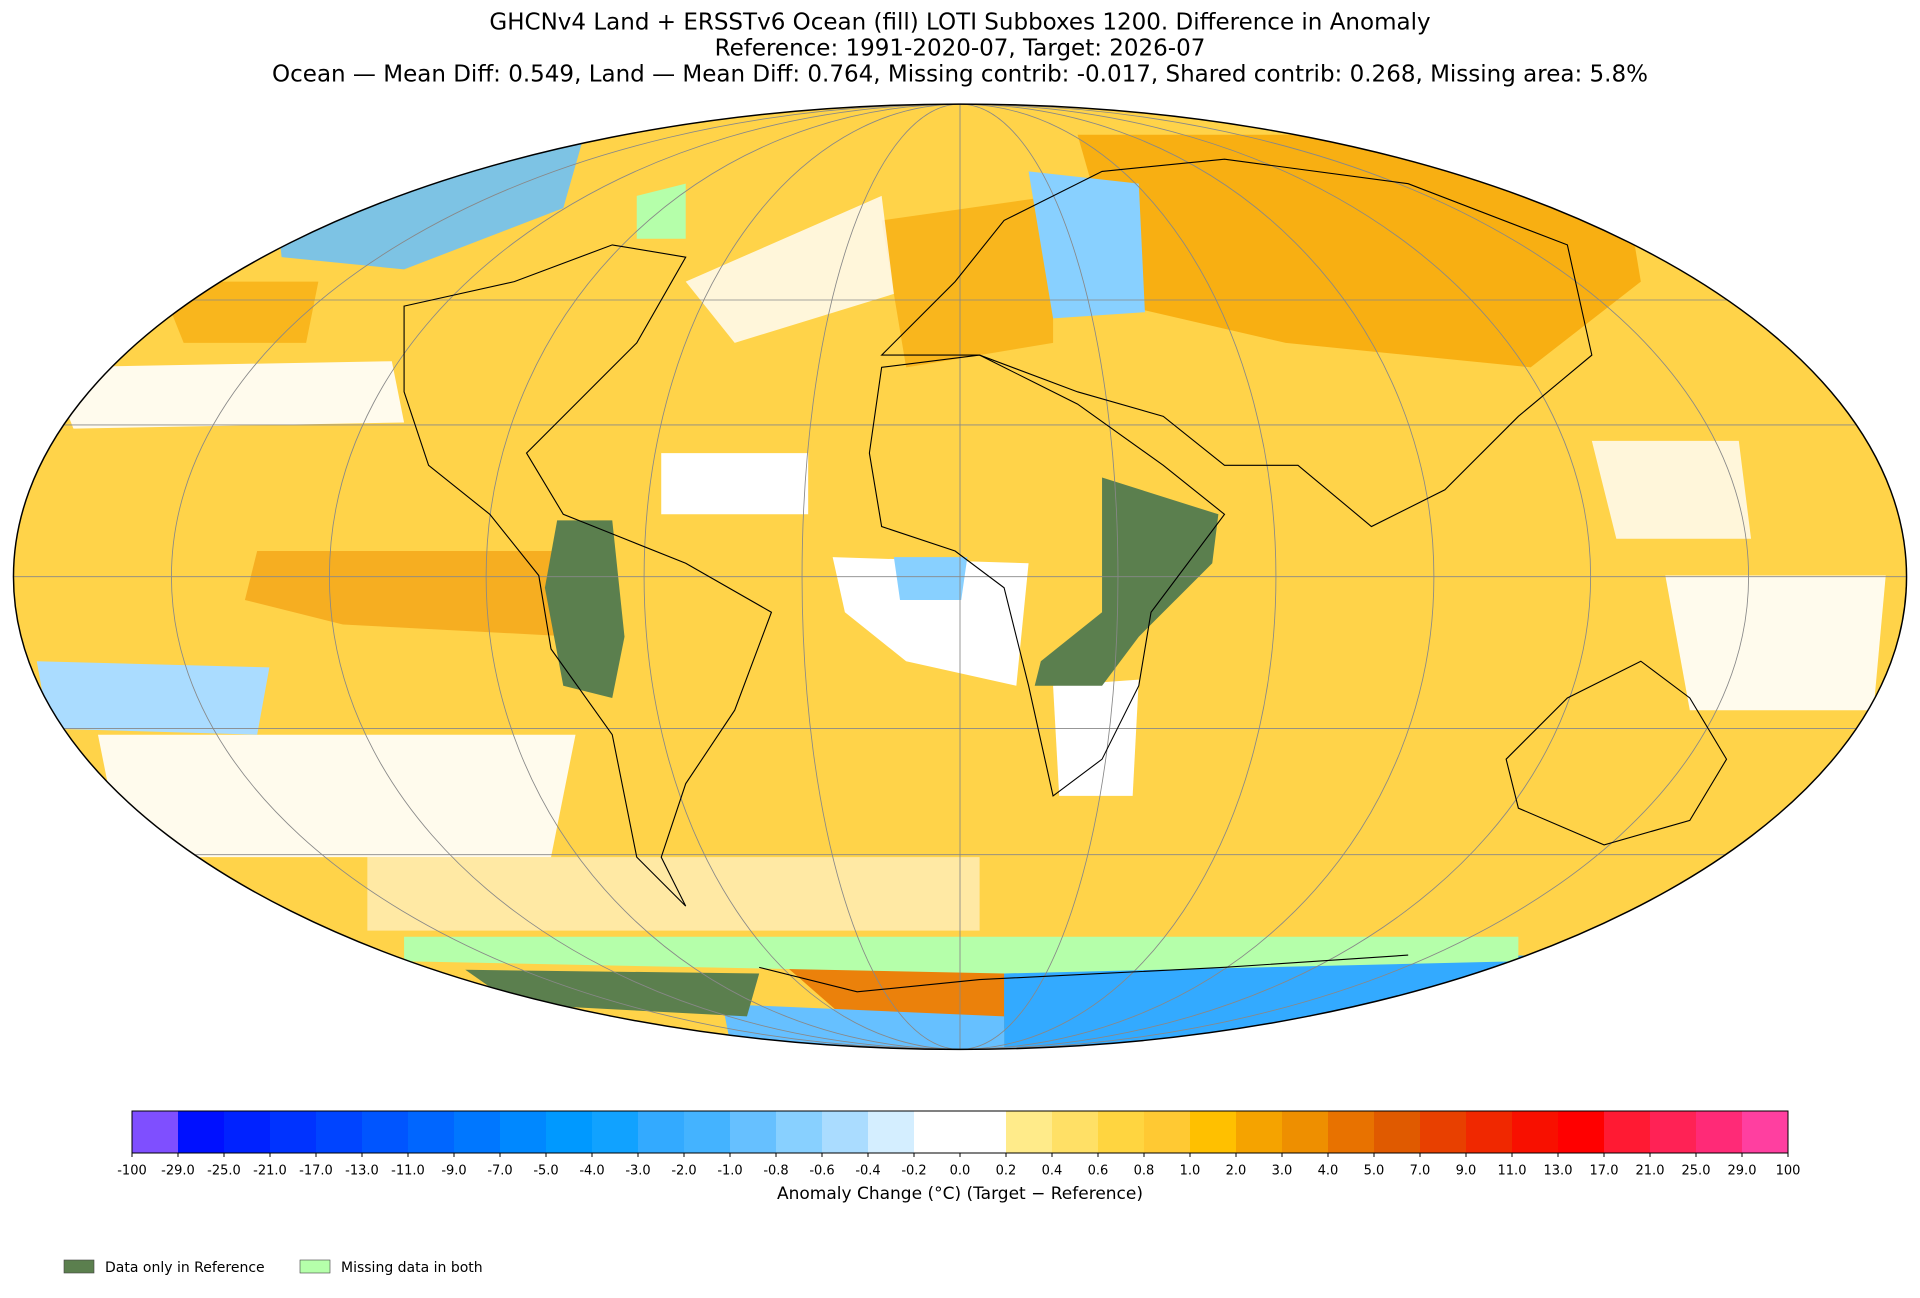 This screenshot has width=1920, height=1298. Describe the element at coordinates (270, 1171) in the screenshot. I see `colorbar-tick-label: -21.0` at that location.